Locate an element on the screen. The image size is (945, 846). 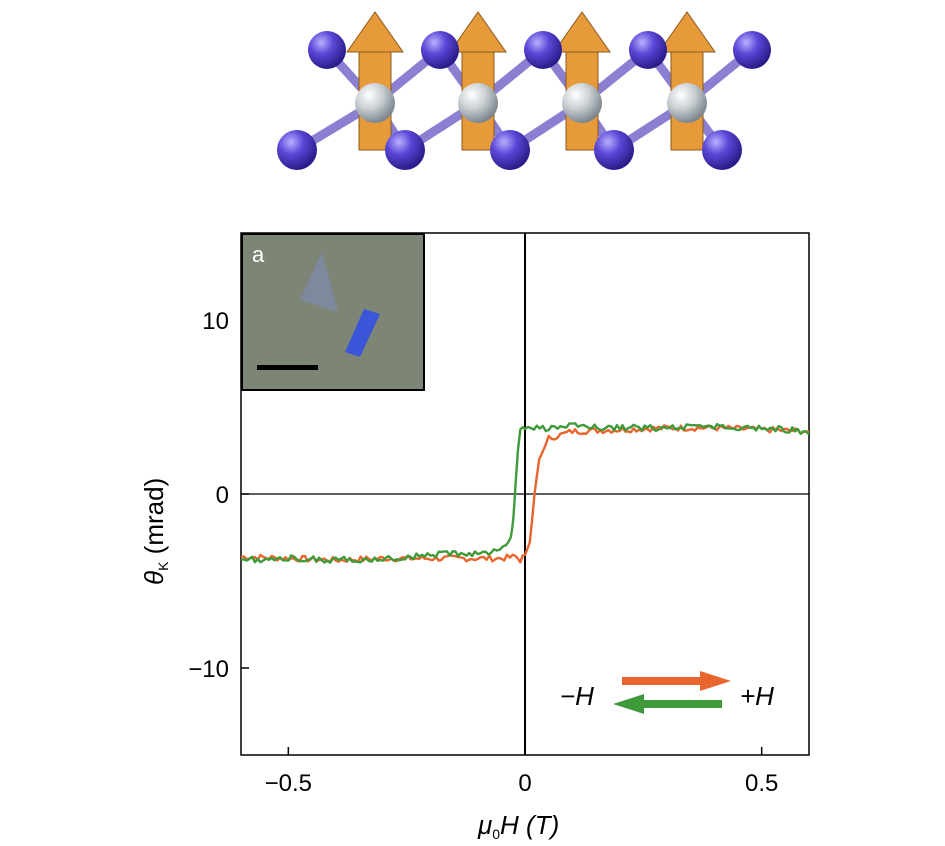
inset-label: a is located at coordinates (258, 254).